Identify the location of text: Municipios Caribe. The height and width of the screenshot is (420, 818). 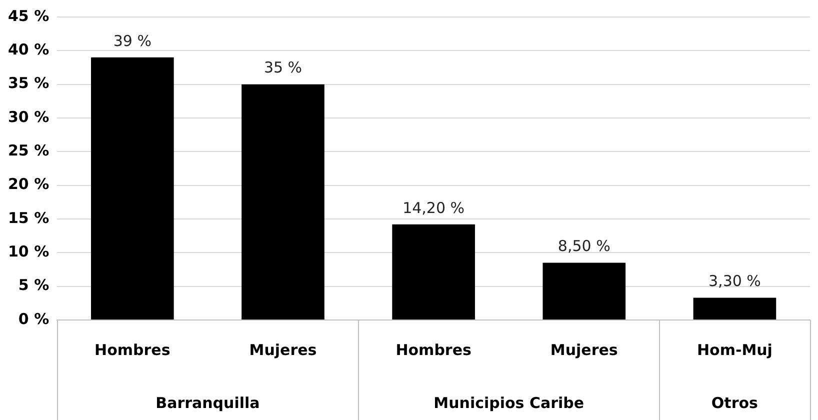
(509, 403).